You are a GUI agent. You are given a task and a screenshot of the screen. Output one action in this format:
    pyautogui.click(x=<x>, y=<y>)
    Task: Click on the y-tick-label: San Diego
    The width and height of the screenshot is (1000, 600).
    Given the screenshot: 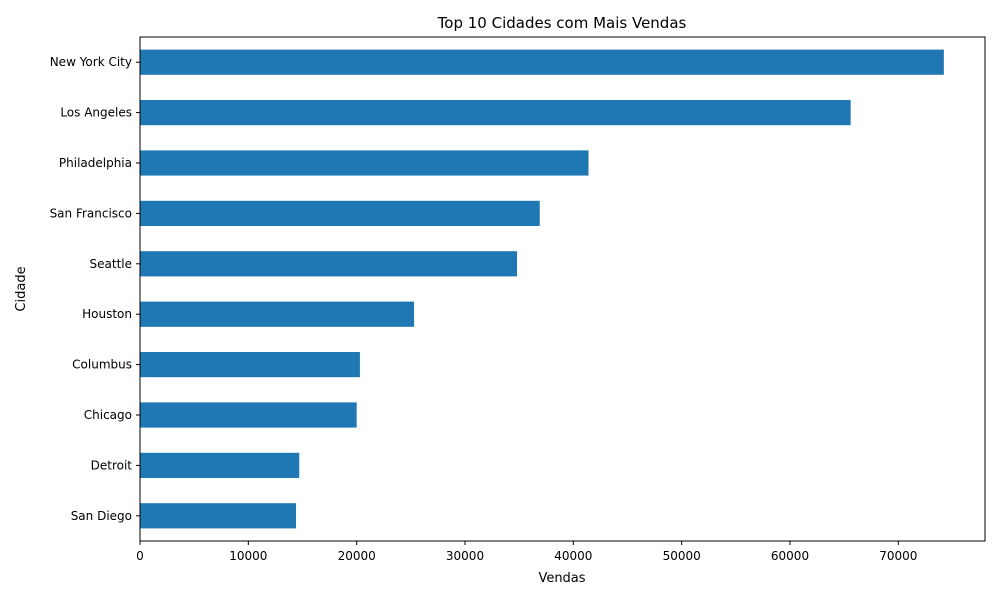 What is the action you would take?
    pyautogui.click(x=101, y=516)
    